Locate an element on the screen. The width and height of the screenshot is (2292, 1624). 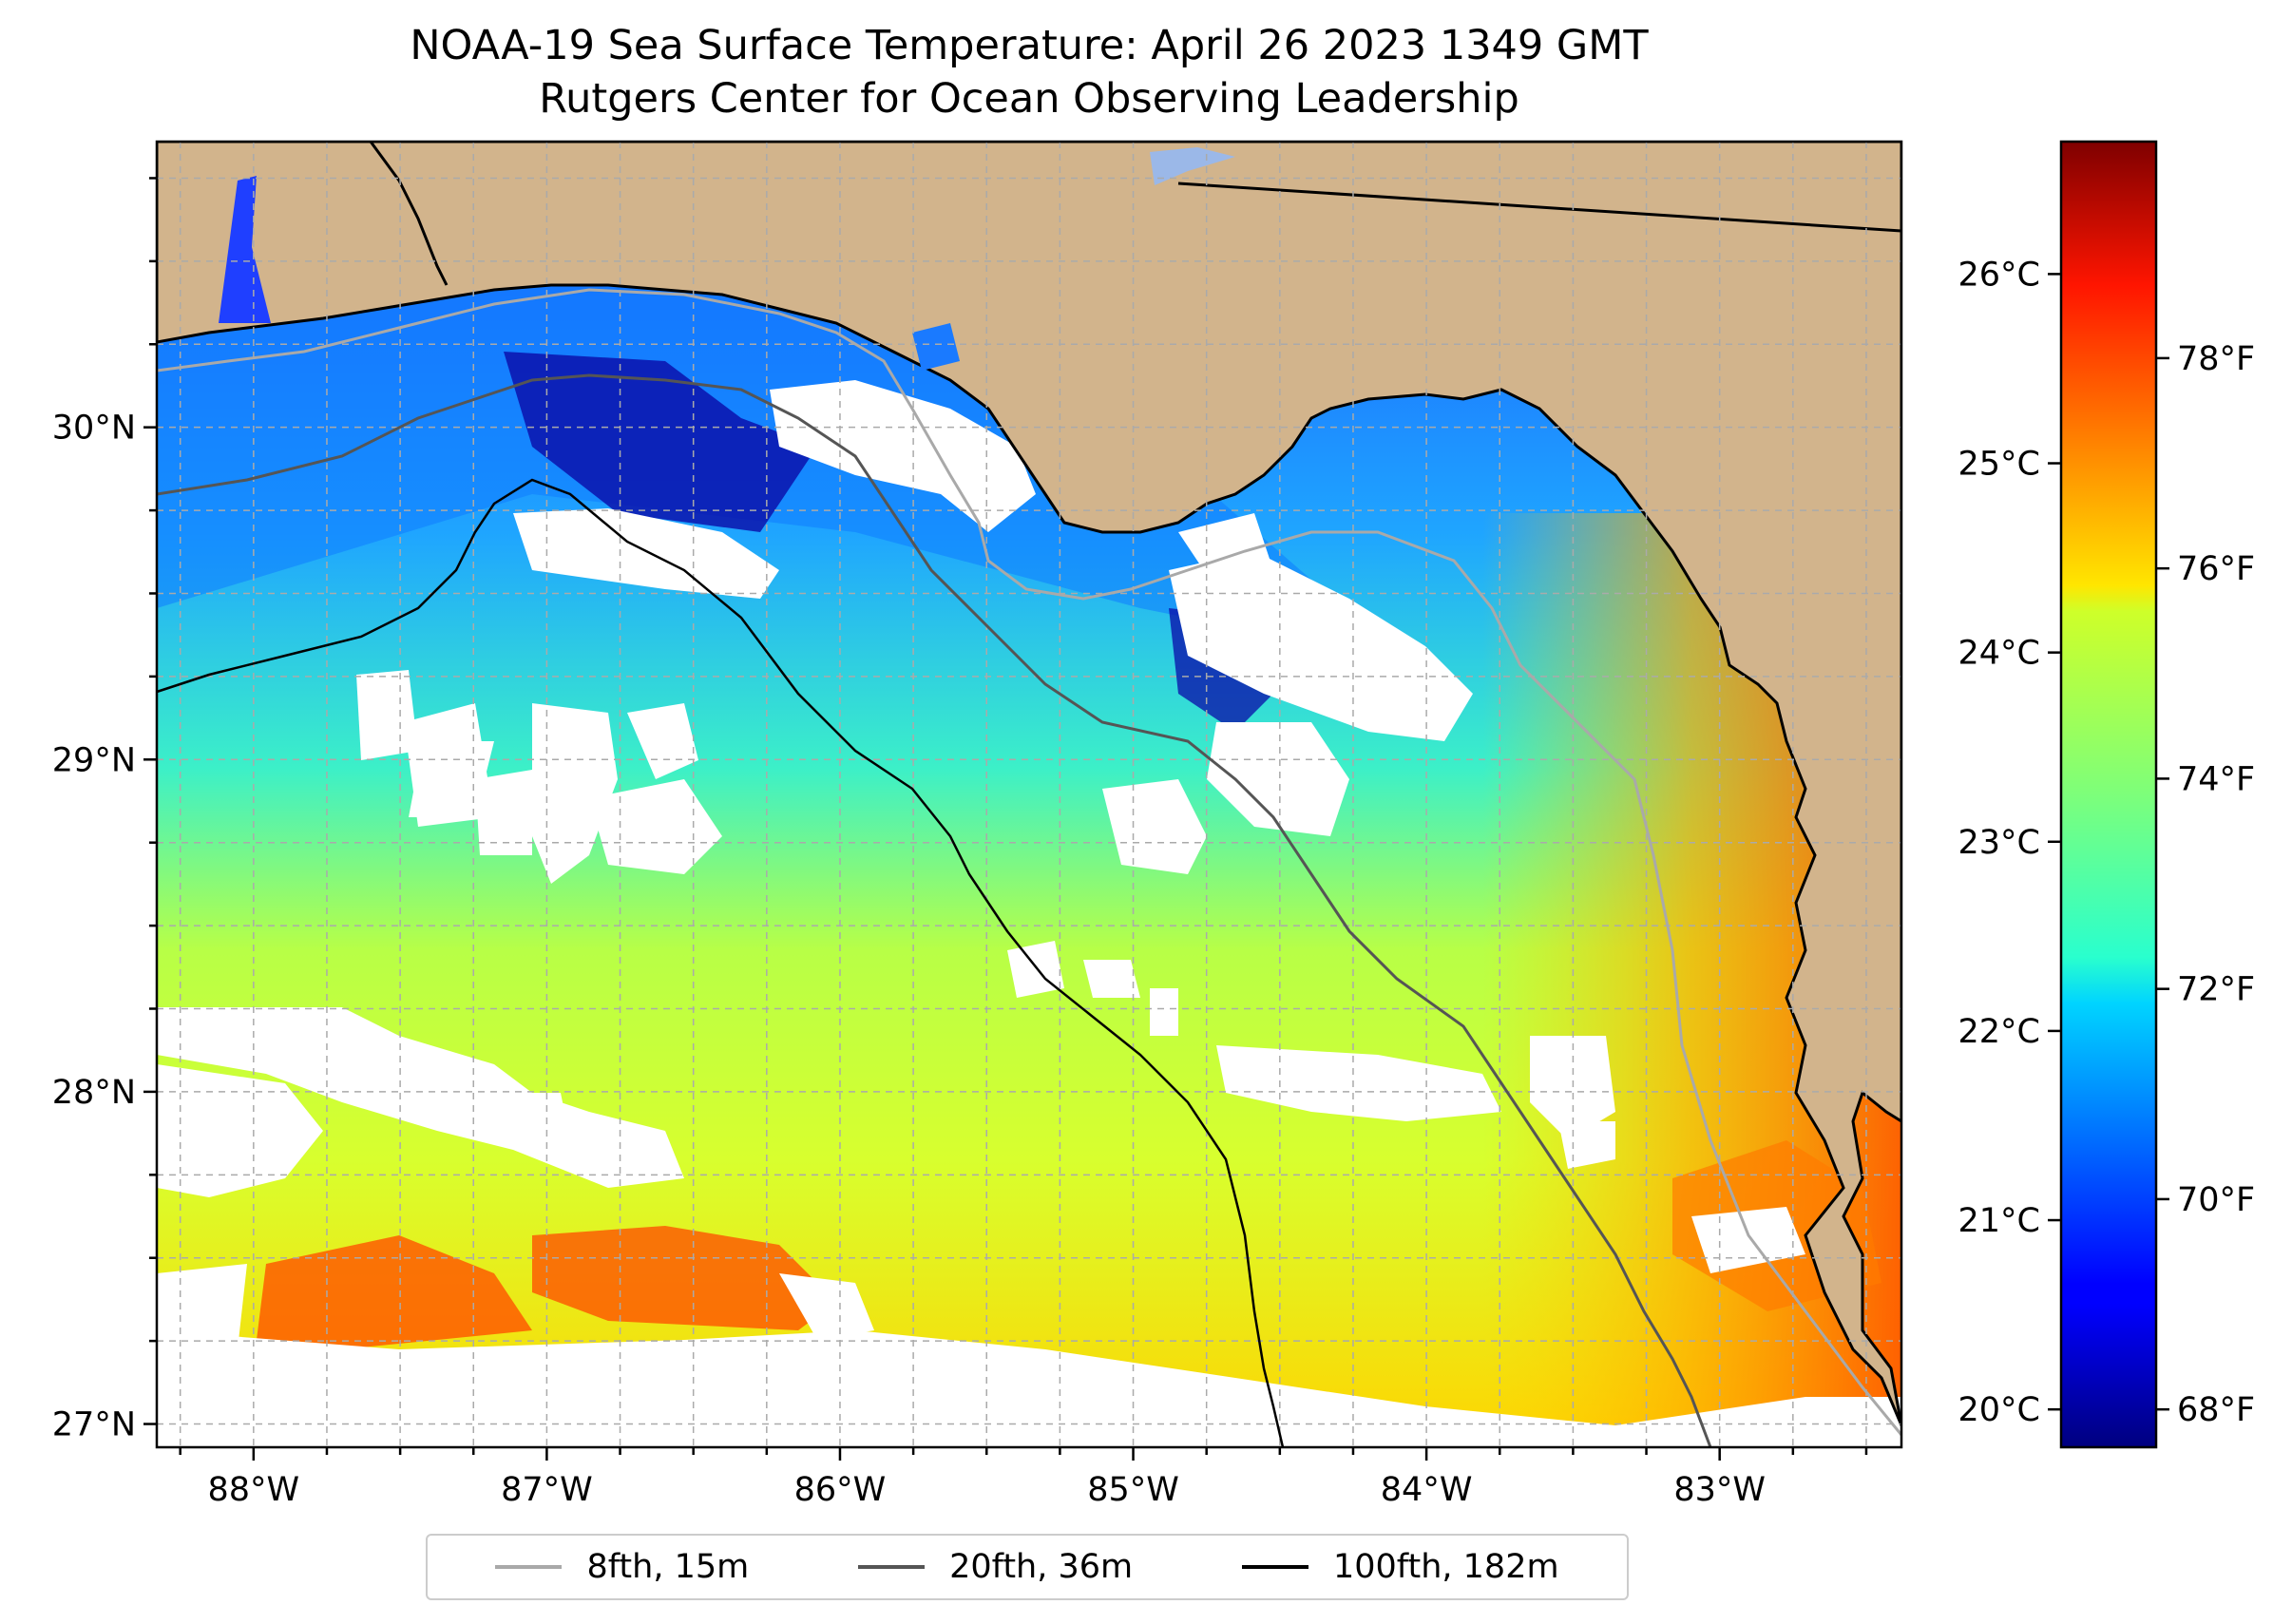
legend-item-20fth: 20fth, 36m is located at coordinates (995, 1567).